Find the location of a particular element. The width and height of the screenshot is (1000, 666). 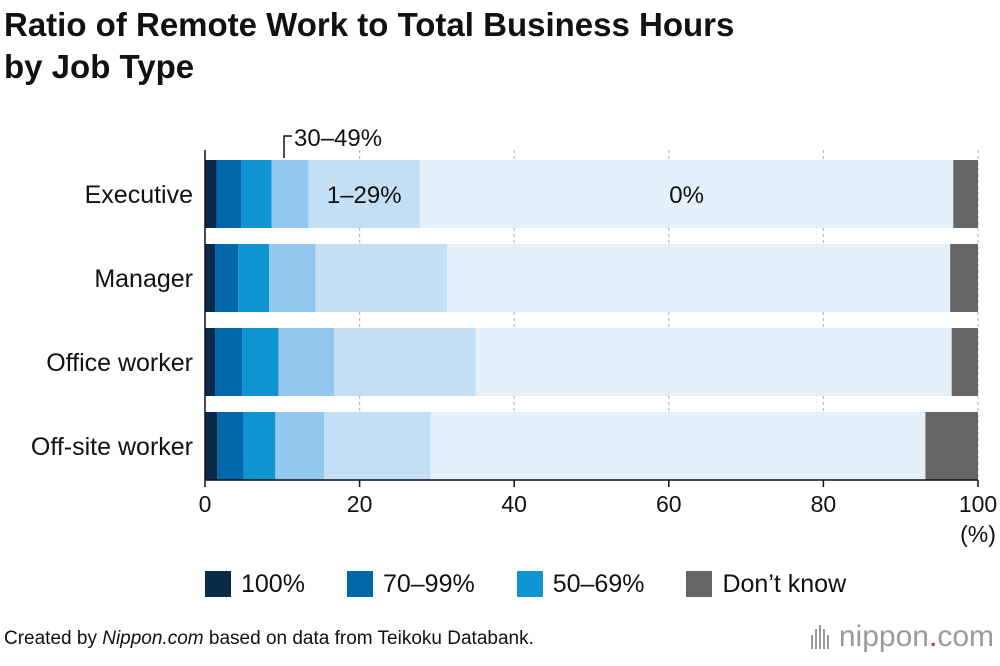

inline-label-1: 1–29% is located at coordinates (364, 195).